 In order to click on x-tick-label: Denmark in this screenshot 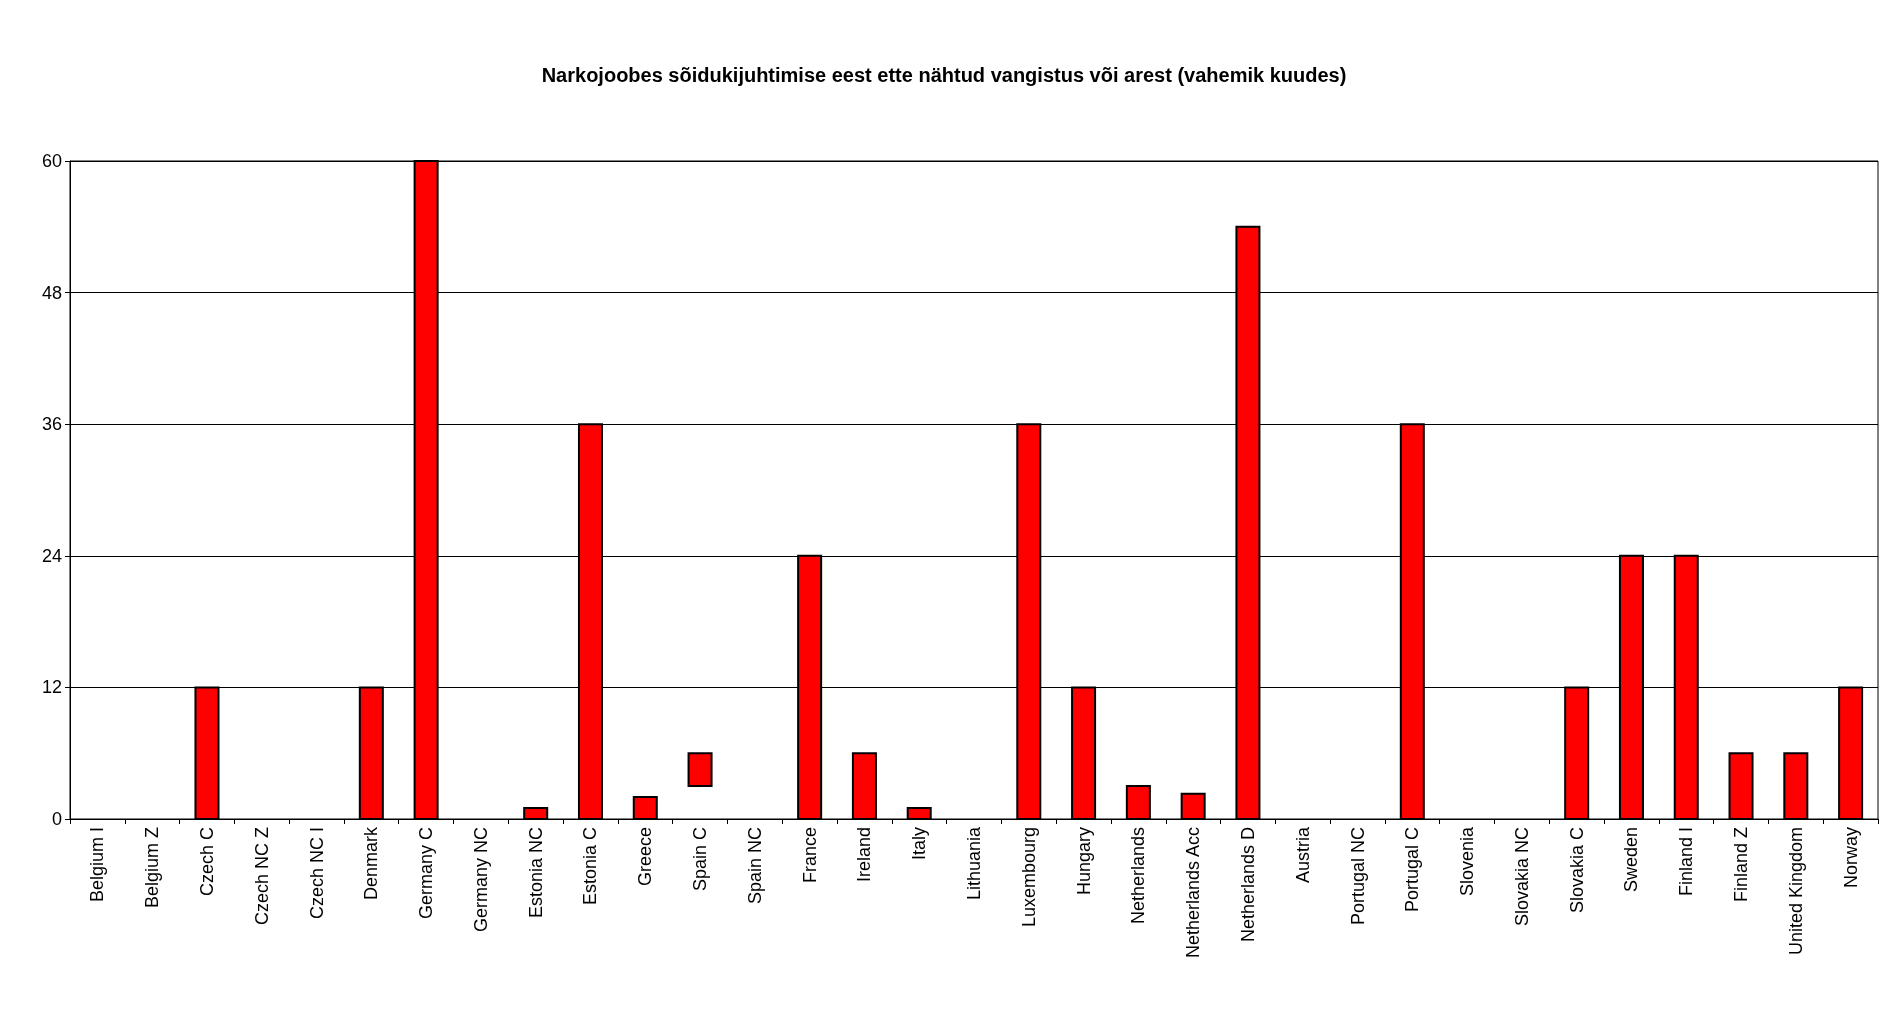, I will do `click(371, 863)`.